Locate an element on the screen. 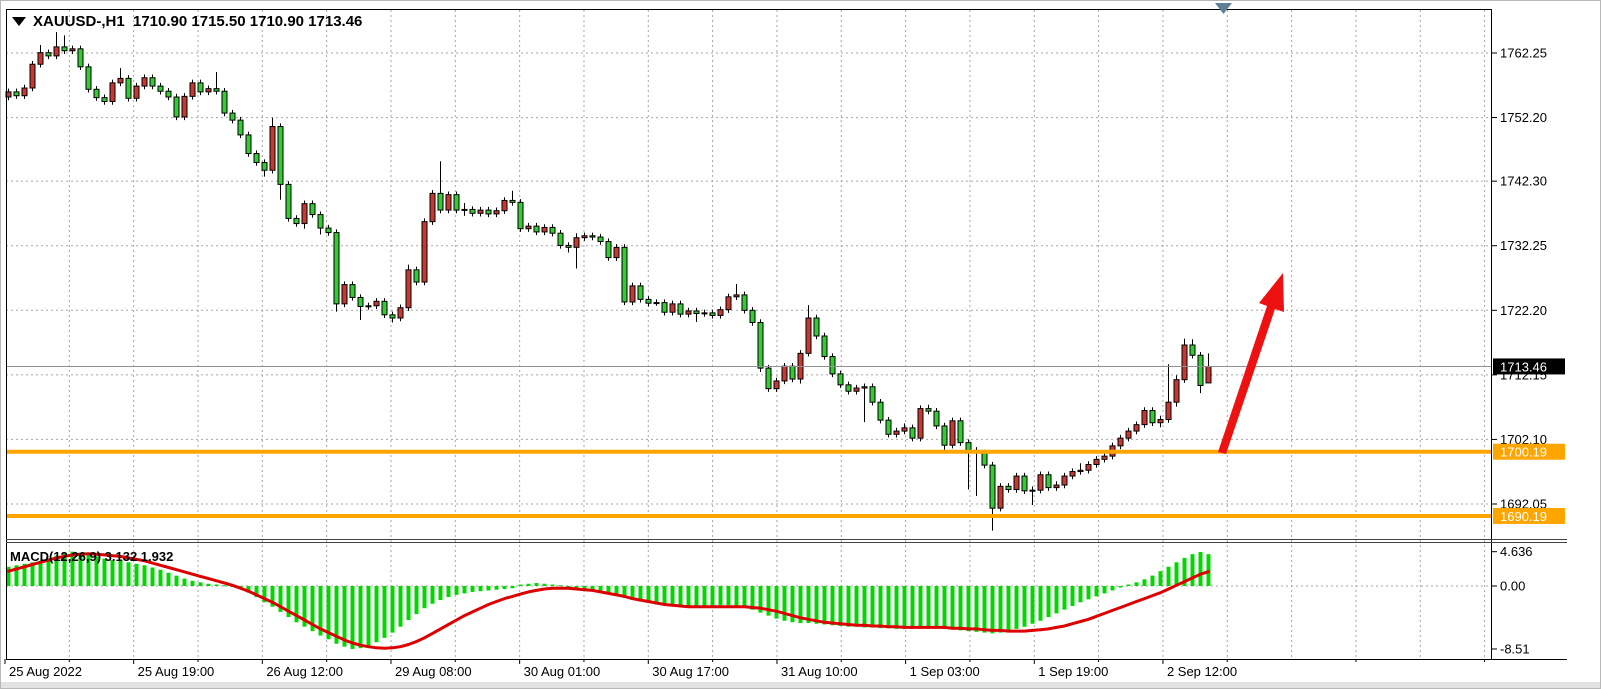 Image resolution: width=1601 pixels, height=689 pixels. price-tick-label: 1702.10 is located at coordinates (1523, 439).